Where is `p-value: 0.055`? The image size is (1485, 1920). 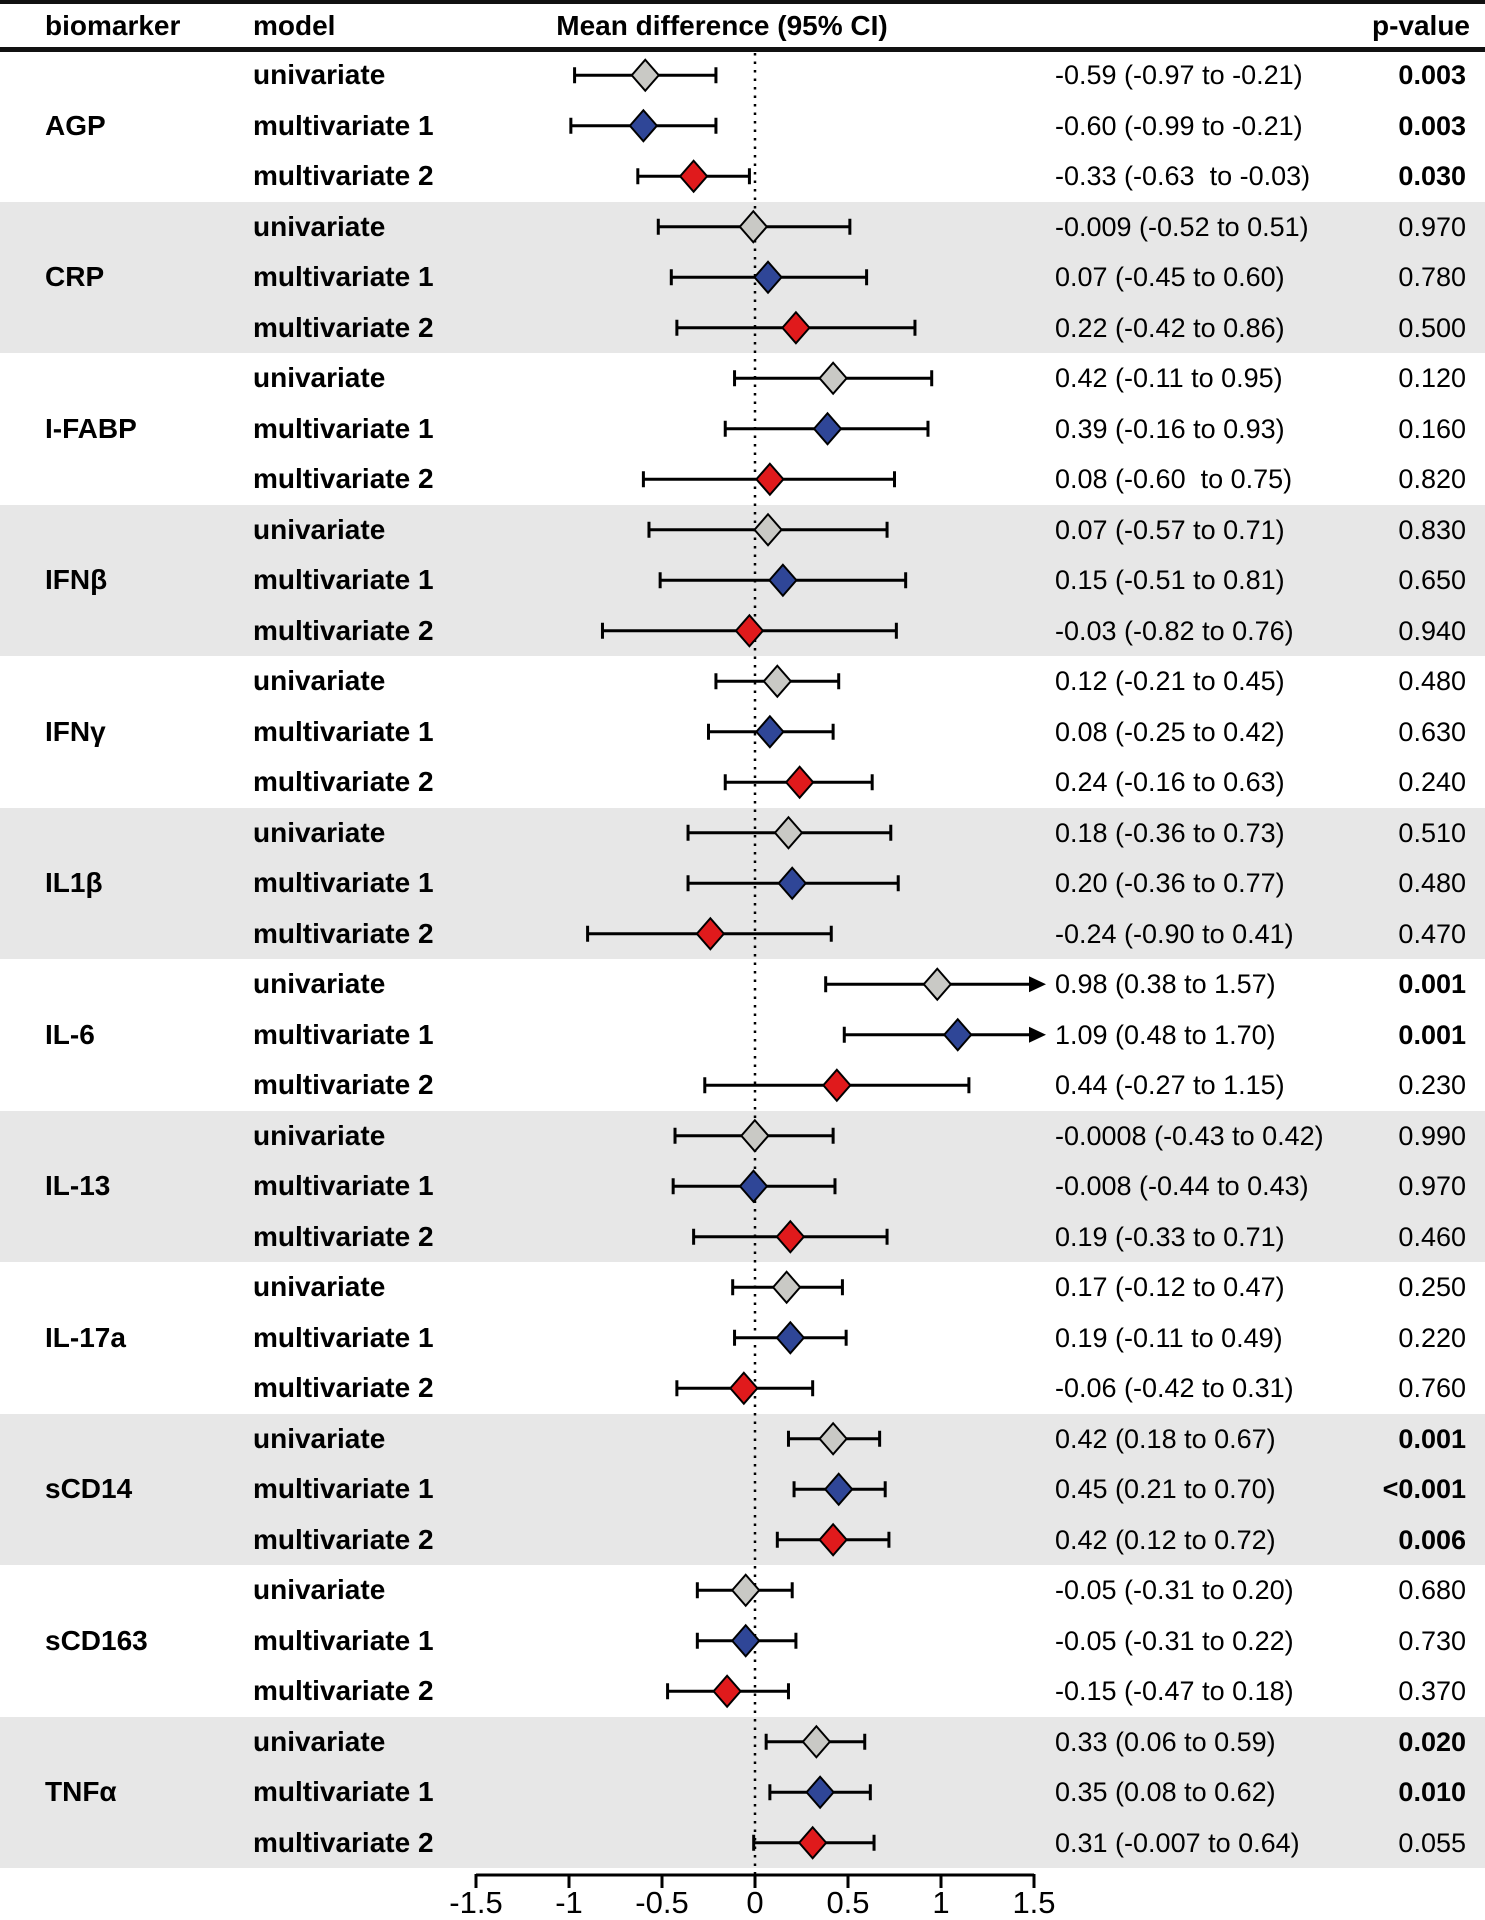
p-value: 0.055 is located at coordinates (1432, 1842).